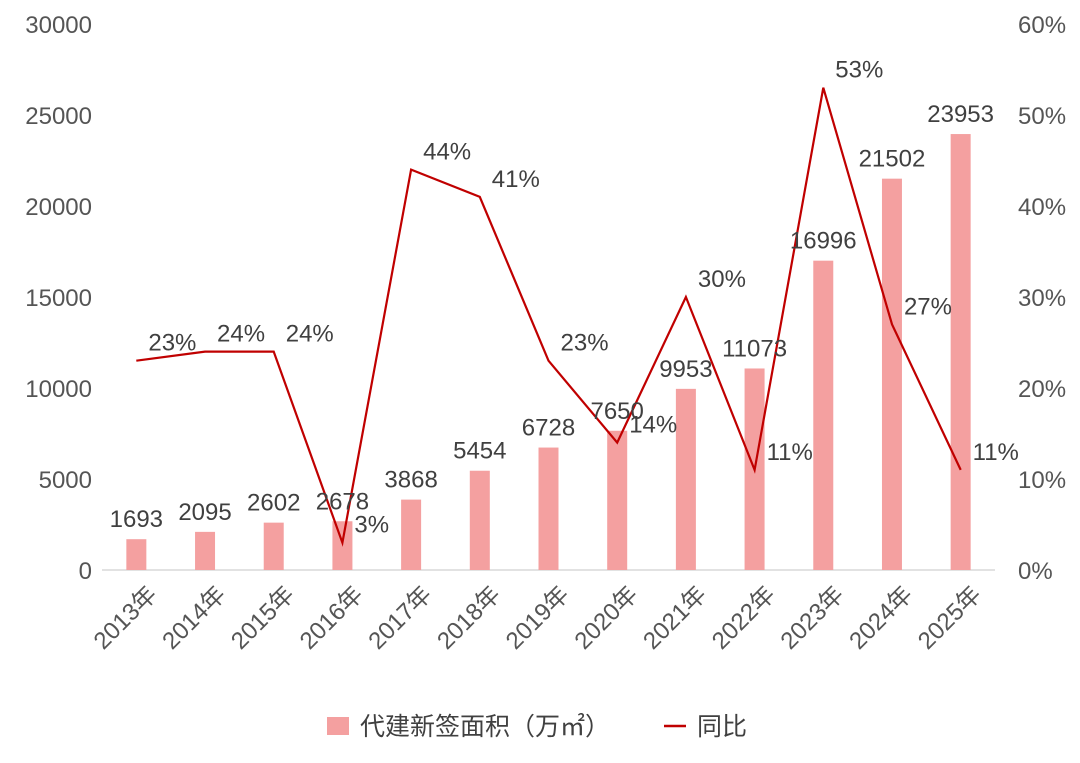 This screenshot has height=763, width=1080. What do you see at coordinates (371, 525) in the screenshot?
I see `line-data-label: 3%` at bounding box center [371, 525].